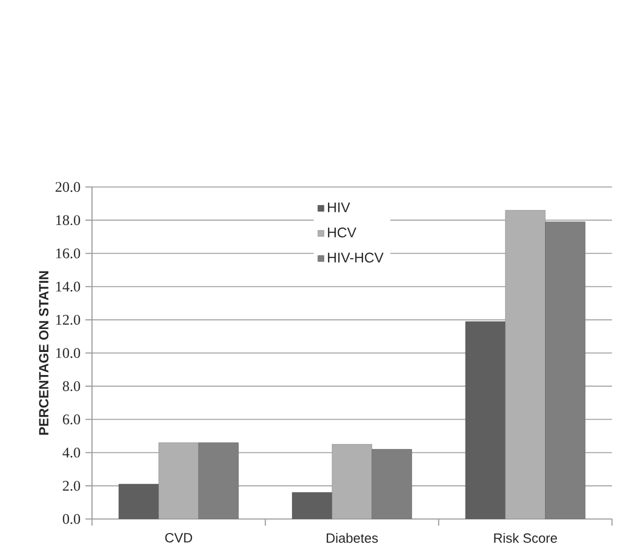  I want to click on y-tick-label: 12.0, so click(68, 319).